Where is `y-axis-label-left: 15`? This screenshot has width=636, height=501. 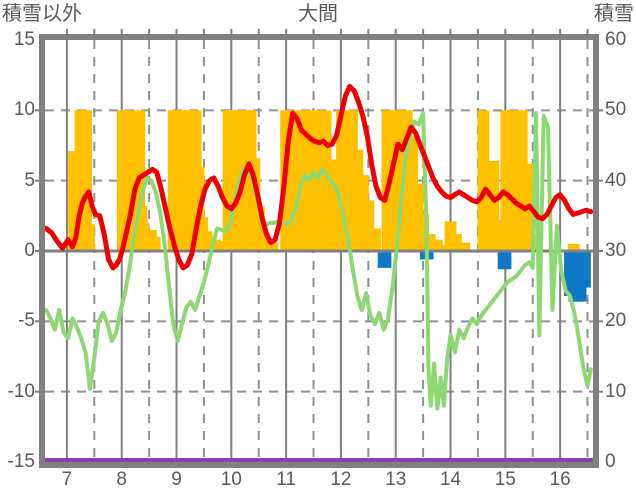
y-axis-label-left: 15 is located at coordinates (24, 39).